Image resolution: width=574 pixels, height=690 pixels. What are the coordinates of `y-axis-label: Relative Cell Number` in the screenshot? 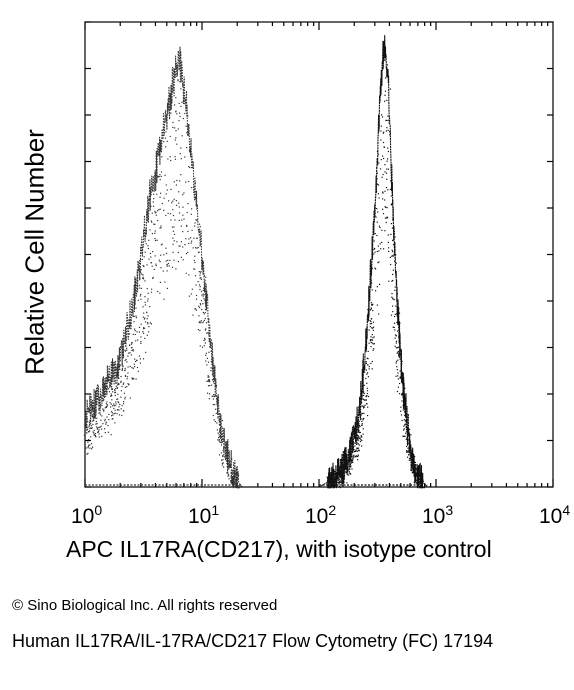 It's located at (34, 252).